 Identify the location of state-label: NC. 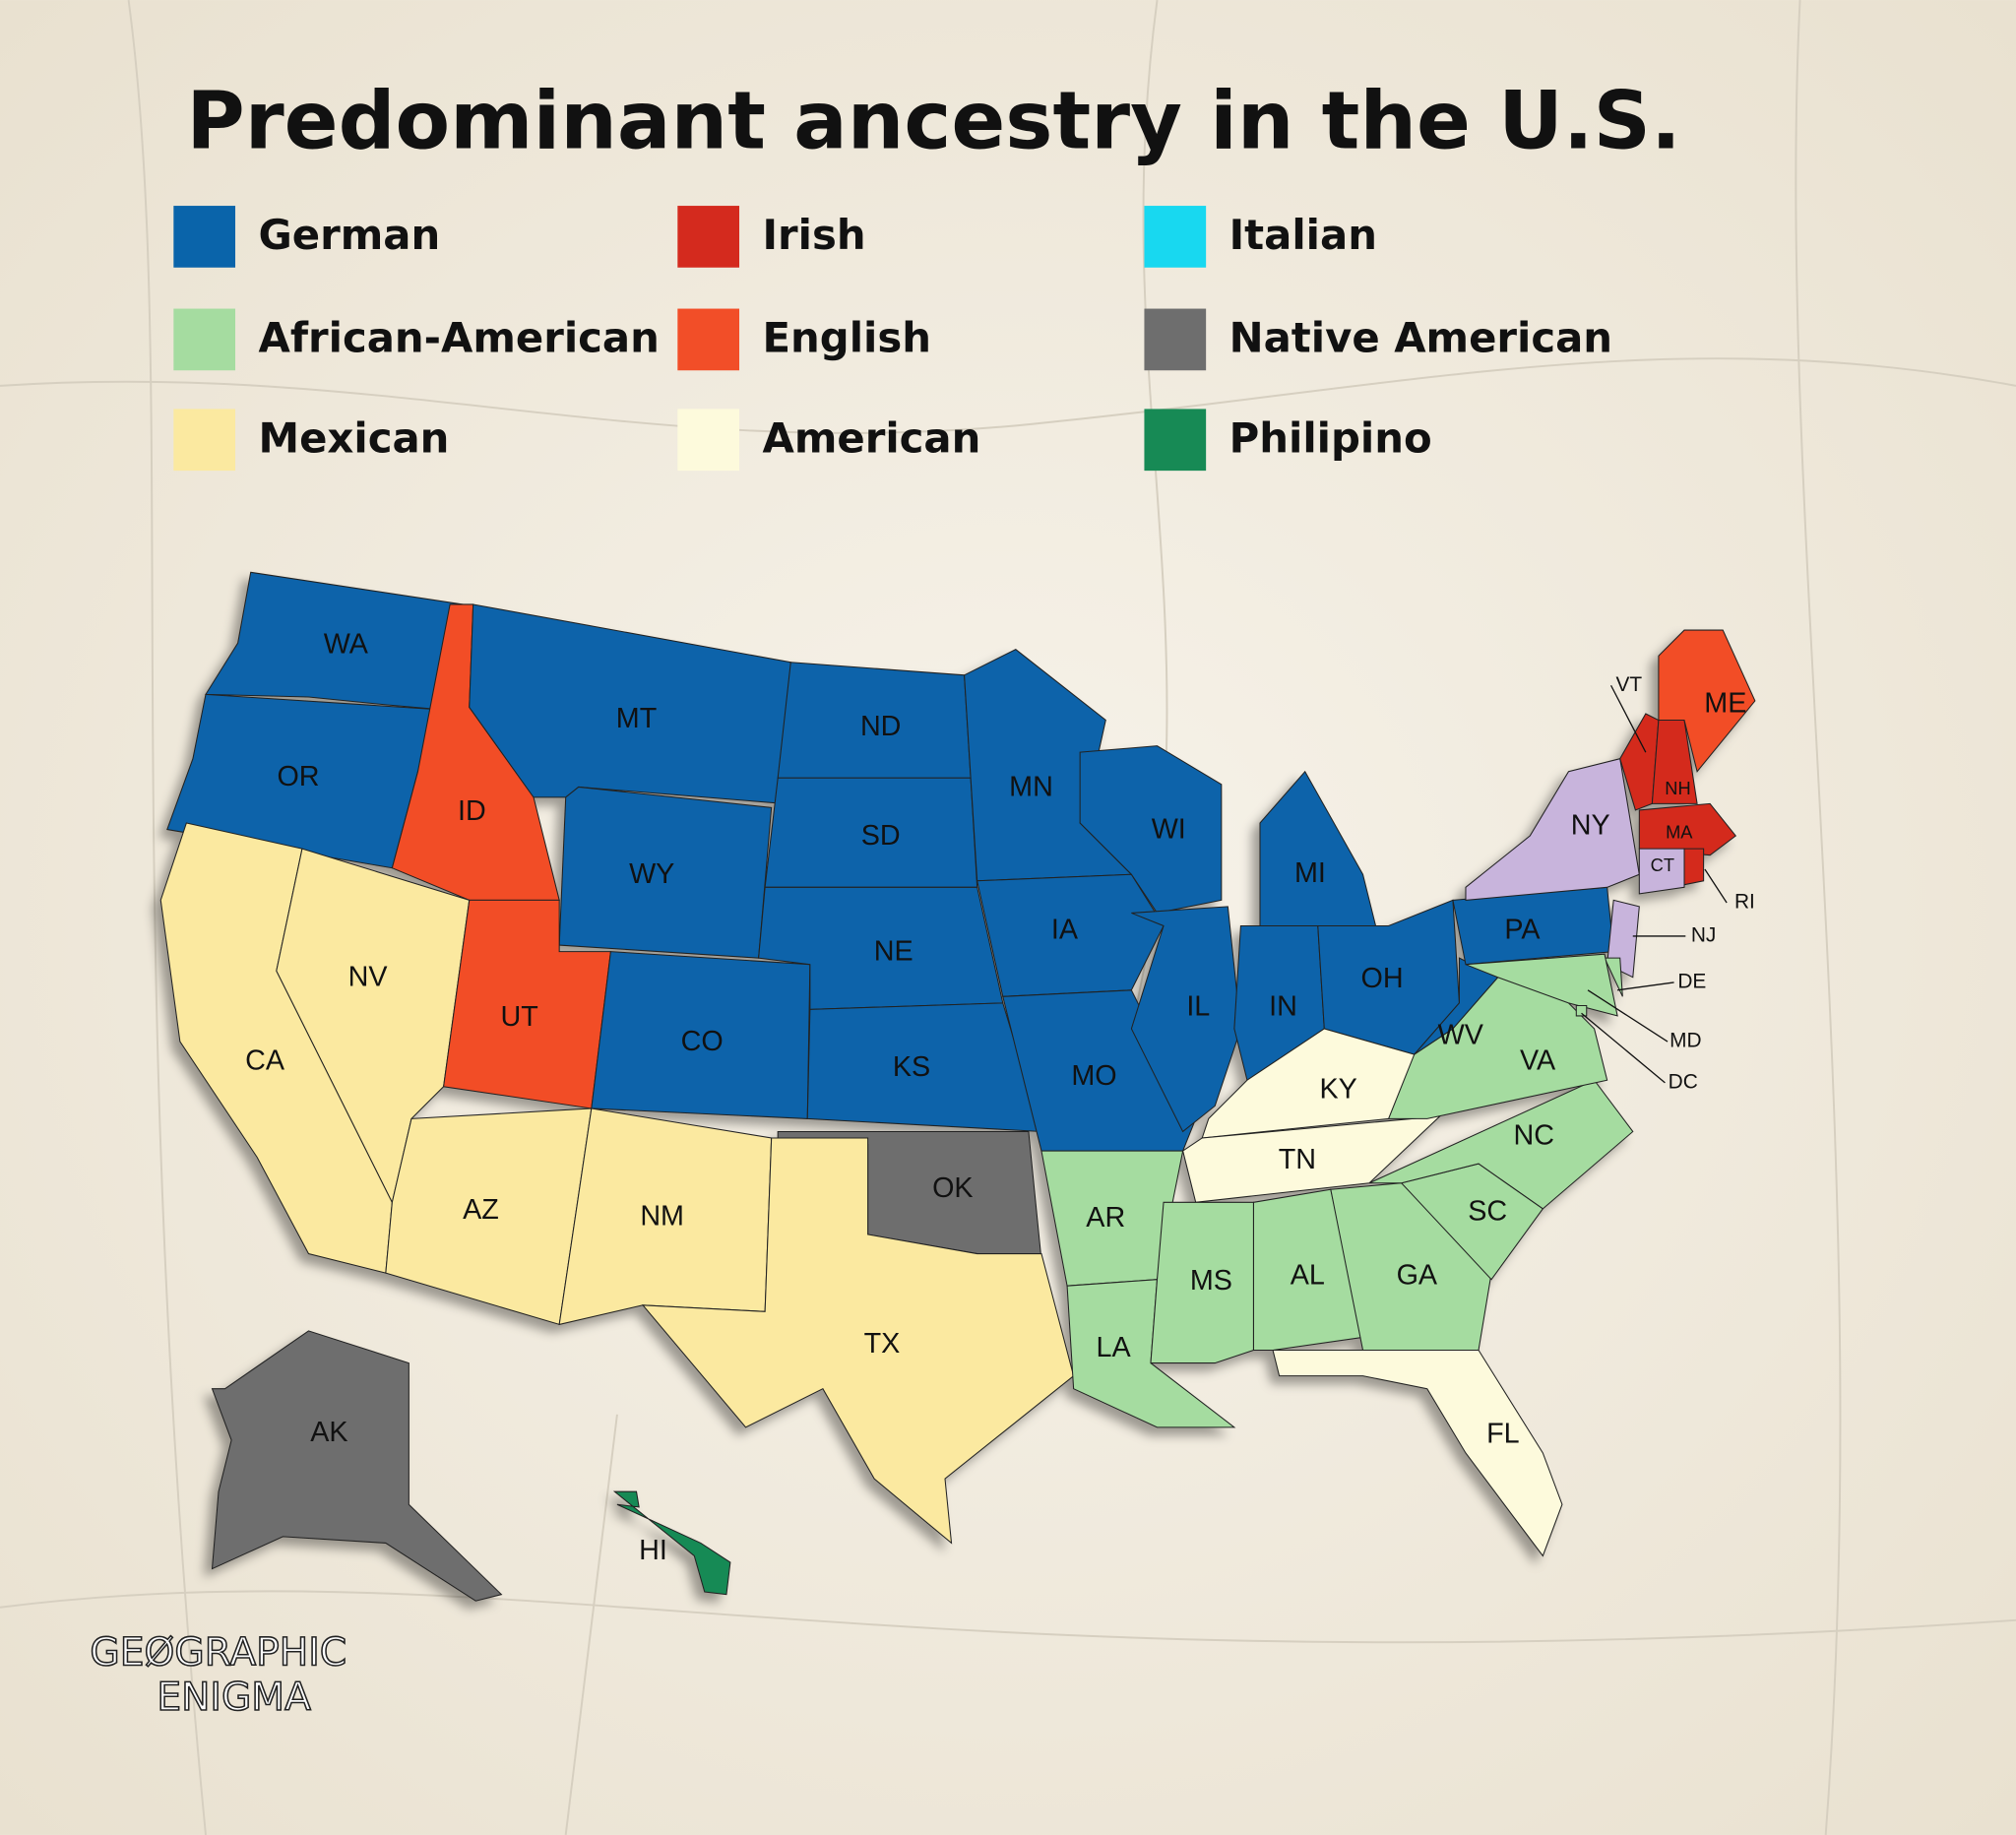
(1533, 1135).